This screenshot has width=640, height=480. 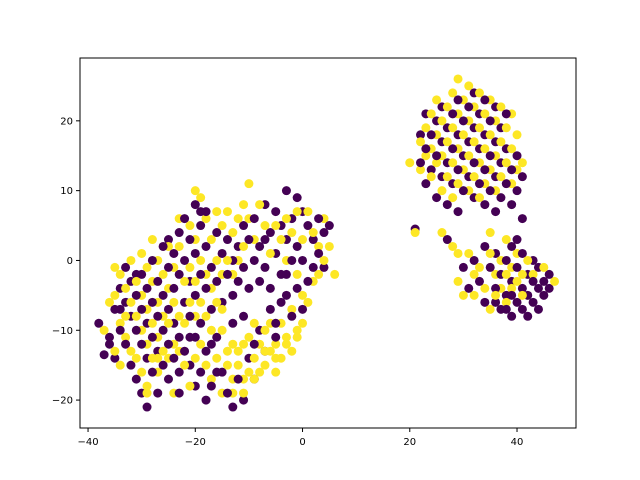 What do you see at coordinates (66, 191) in the screenshot?
I see `y-tick-label: 10` at bounding box center [66, 191].